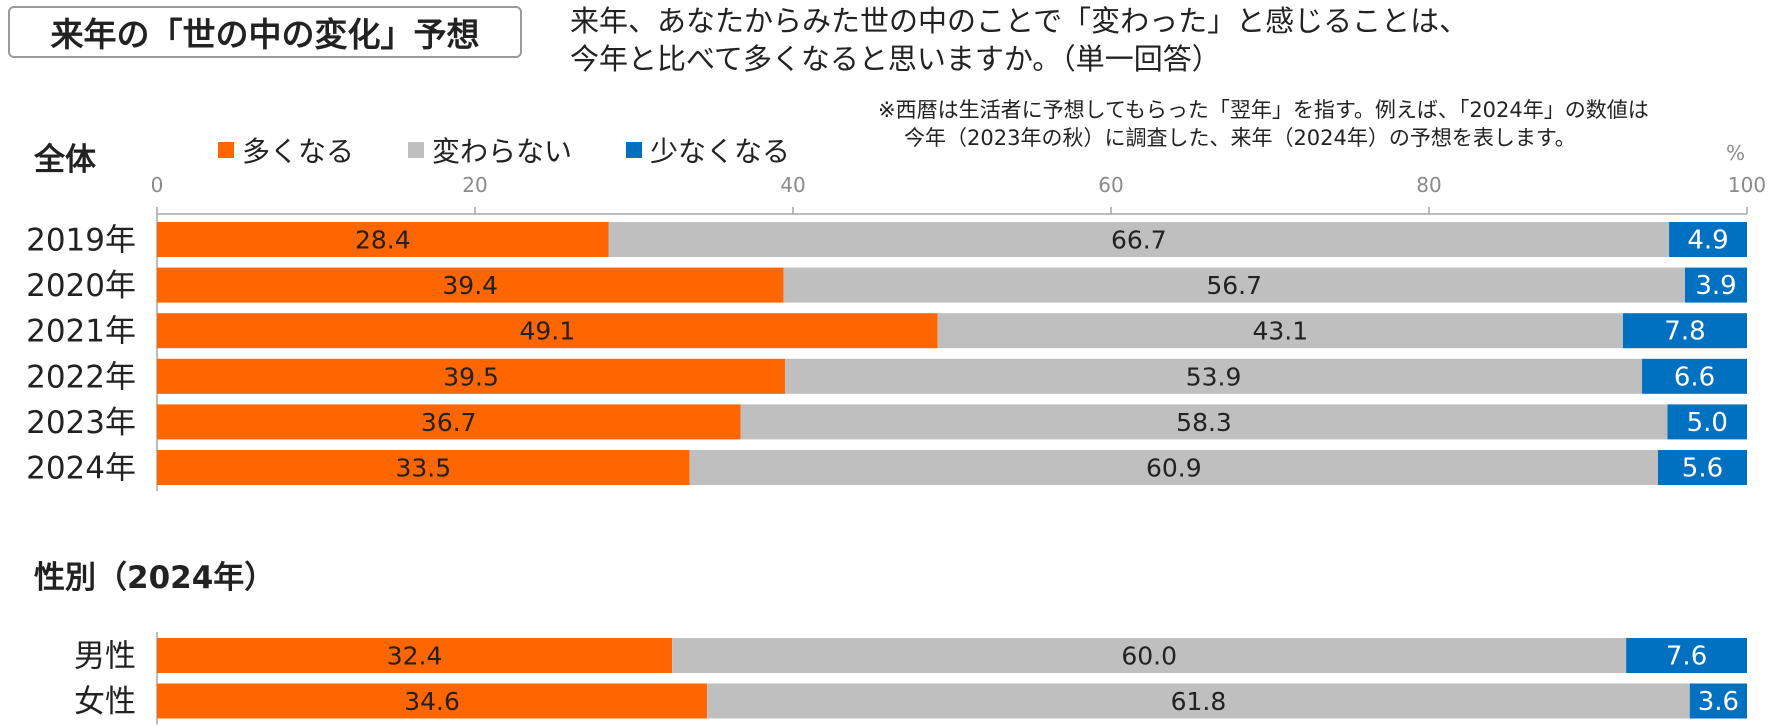 The width and height of the screenshot is (1770, 728). I want to click on data-label-less-0-2: 7.8, so click(1684, 332).